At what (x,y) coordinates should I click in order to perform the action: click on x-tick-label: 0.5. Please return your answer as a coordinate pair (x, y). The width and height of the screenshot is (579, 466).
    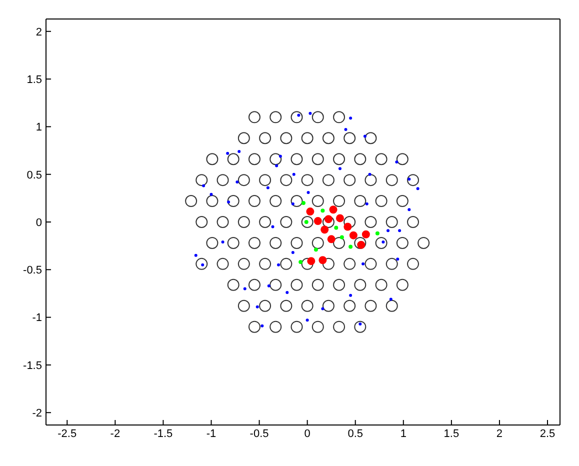
    Looking at the image, I should click on (356, 434).